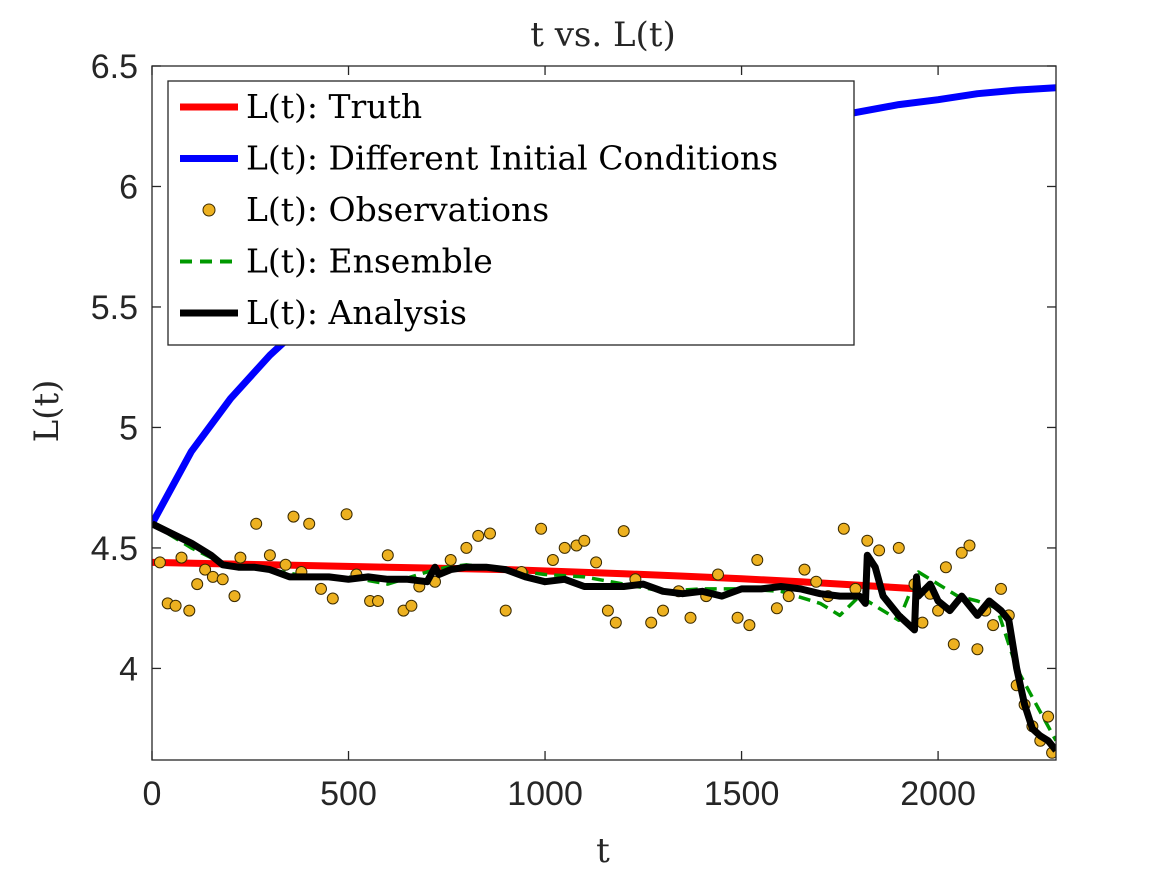 This screenshot has width=1167, height=880. What do you see at coordinates (47, 411) in the screenshot?
I see `y-axis-label: L(t)` at bounding box center [47, 411].